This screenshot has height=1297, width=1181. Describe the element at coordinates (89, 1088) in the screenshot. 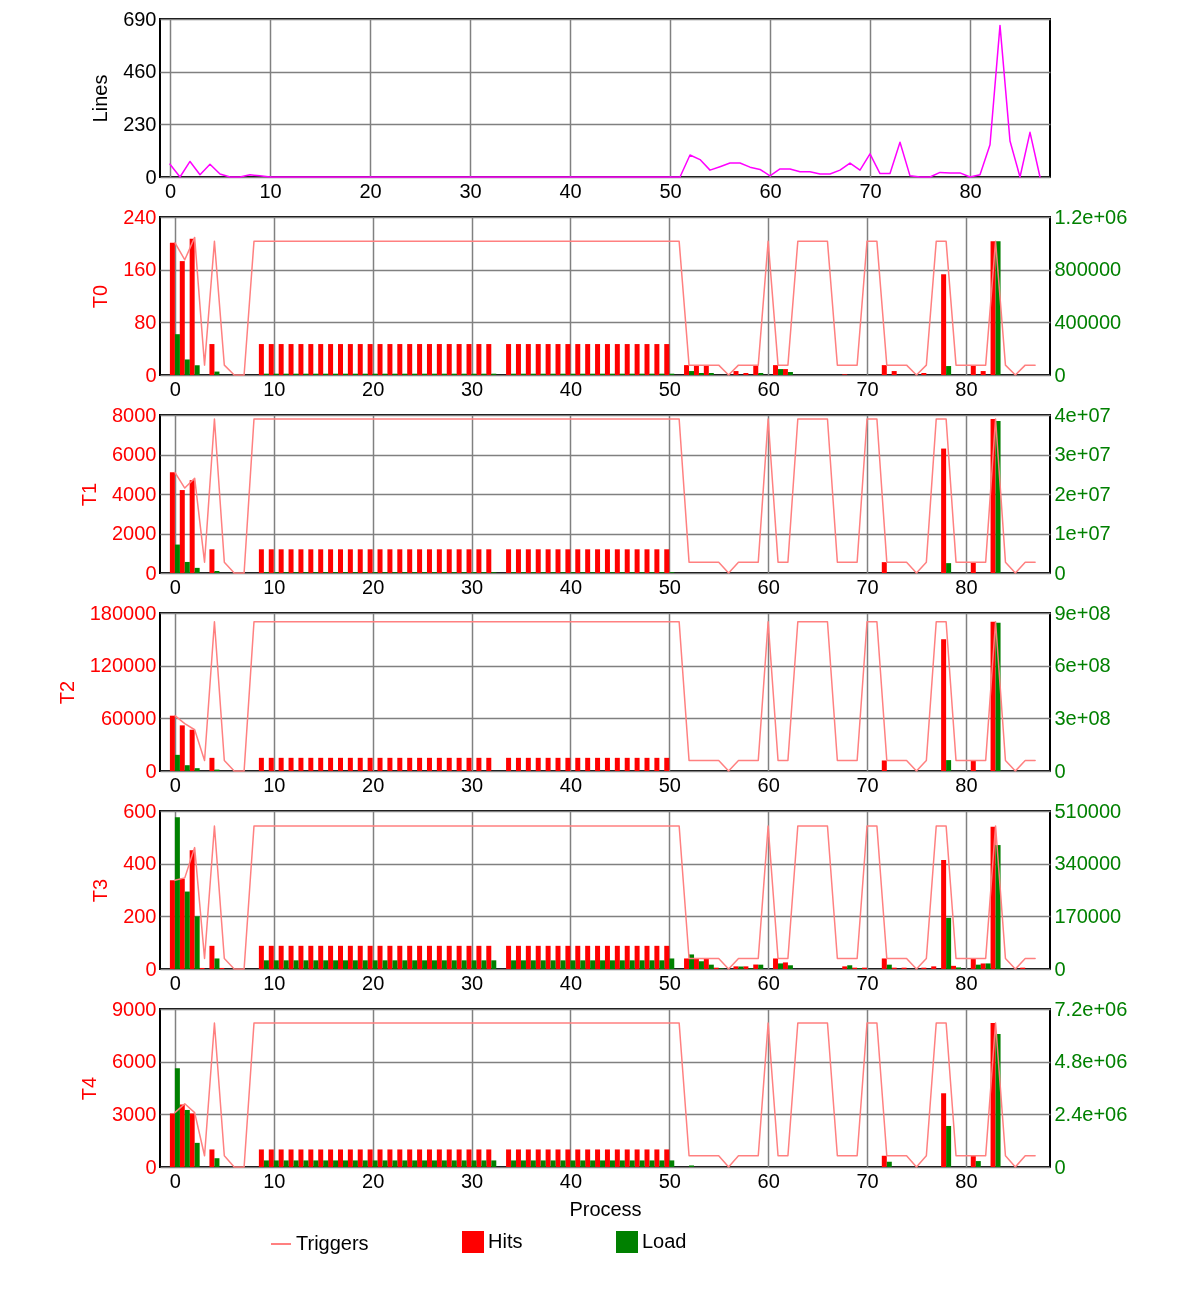

I see `y-axis-title: T4` at that location.